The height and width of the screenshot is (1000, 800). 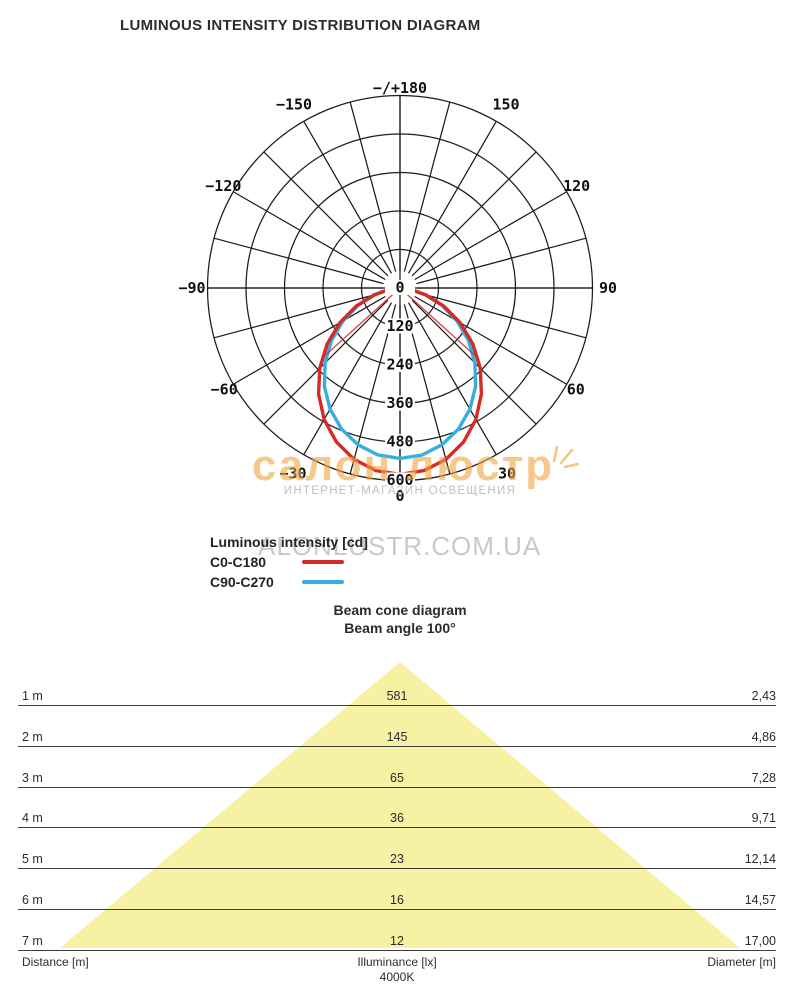 What do you see at coordinates (289, 542) in the screenshot?
I see `legend-title: Luminous intensity [cd]` at bounding box center [289, 542].